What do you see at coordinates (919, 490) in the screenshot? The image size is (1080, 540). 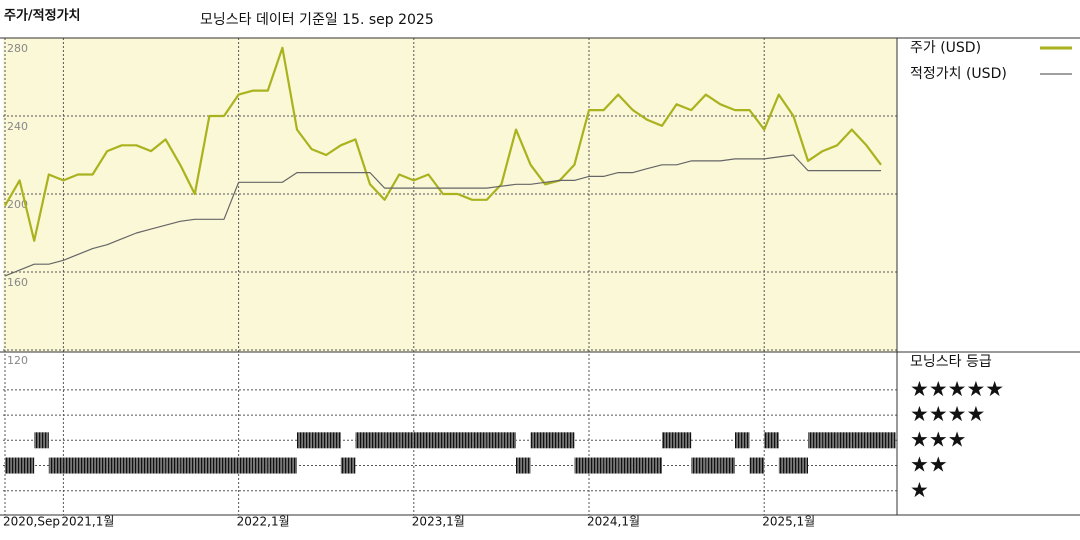 I see `rating-label: ★` at bounding box center [919, 490].